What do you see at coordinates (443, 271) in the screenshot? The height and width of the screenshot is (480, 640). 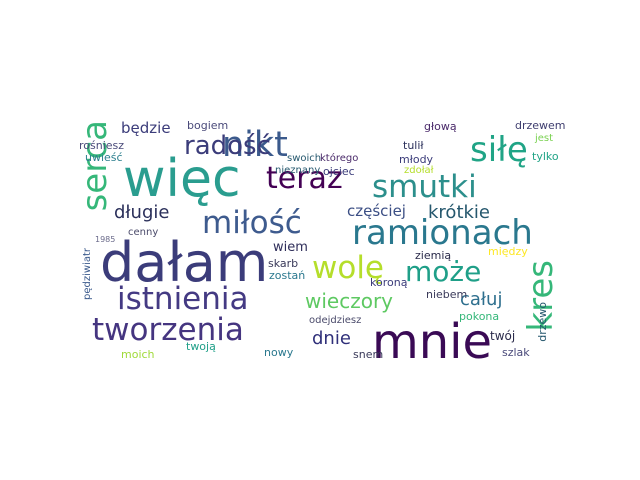 I see `word-moze: może` at bounding box center [443, 271].